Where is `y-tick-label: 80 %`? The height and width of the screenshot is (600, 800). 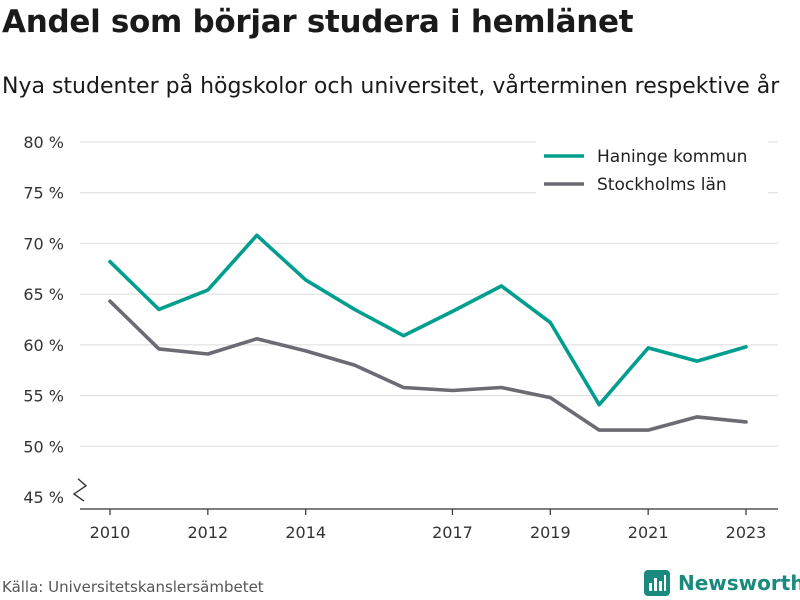 y-tick-label: 80 % is located at coordinates (43, 142).